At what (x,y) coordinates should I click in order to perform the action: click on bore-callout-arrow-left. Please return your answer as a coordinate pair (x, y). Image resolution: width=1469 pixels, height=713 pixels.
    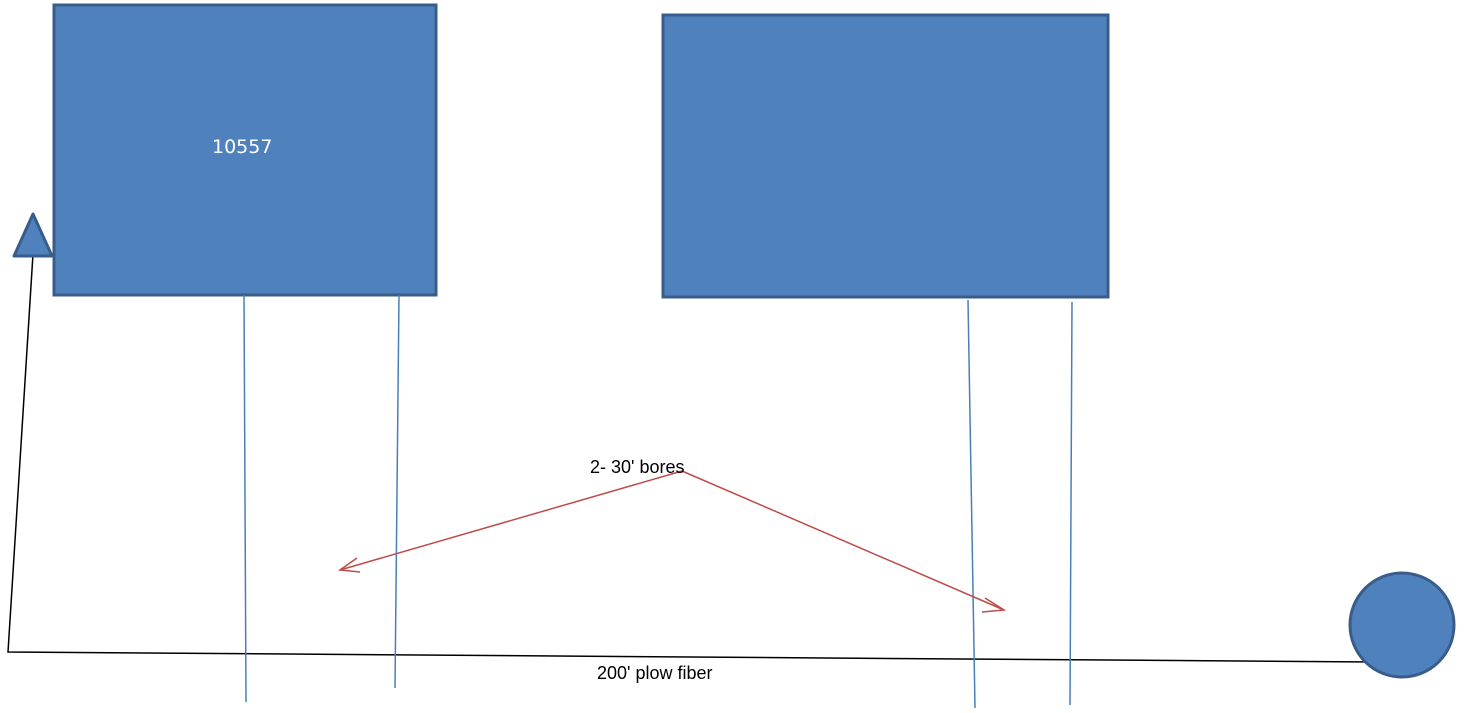
    Looking at the image, I should click on (510, 521).